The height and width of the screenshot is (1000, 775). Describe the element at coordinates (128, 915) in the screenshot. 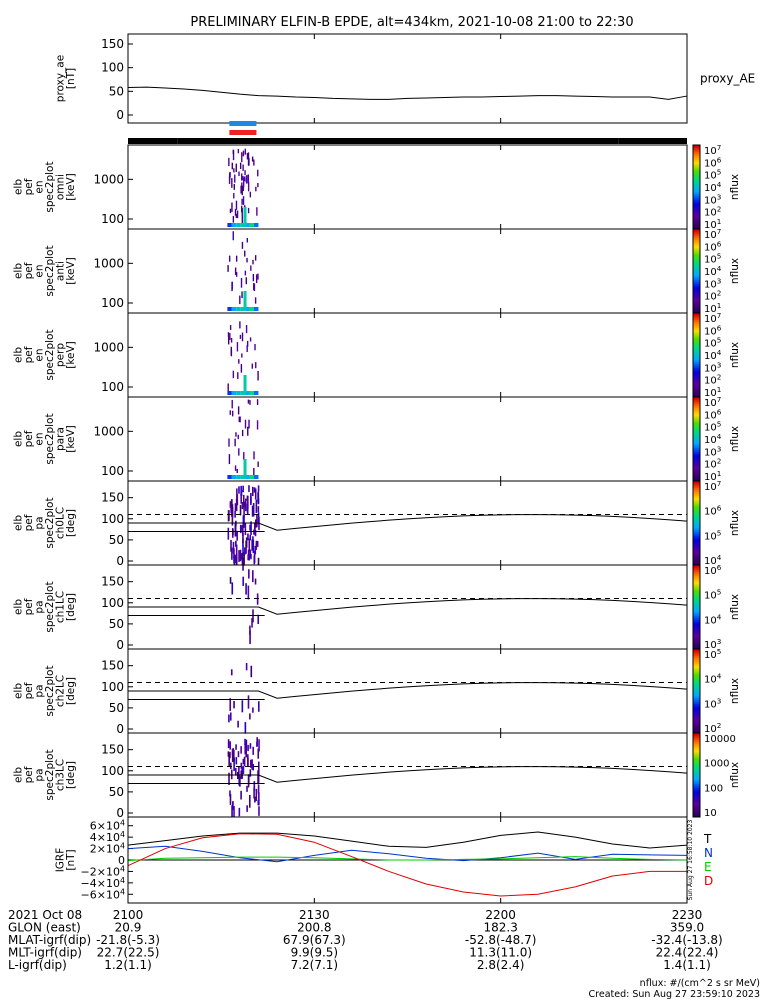

I see `footer-value: 2100` at that location.